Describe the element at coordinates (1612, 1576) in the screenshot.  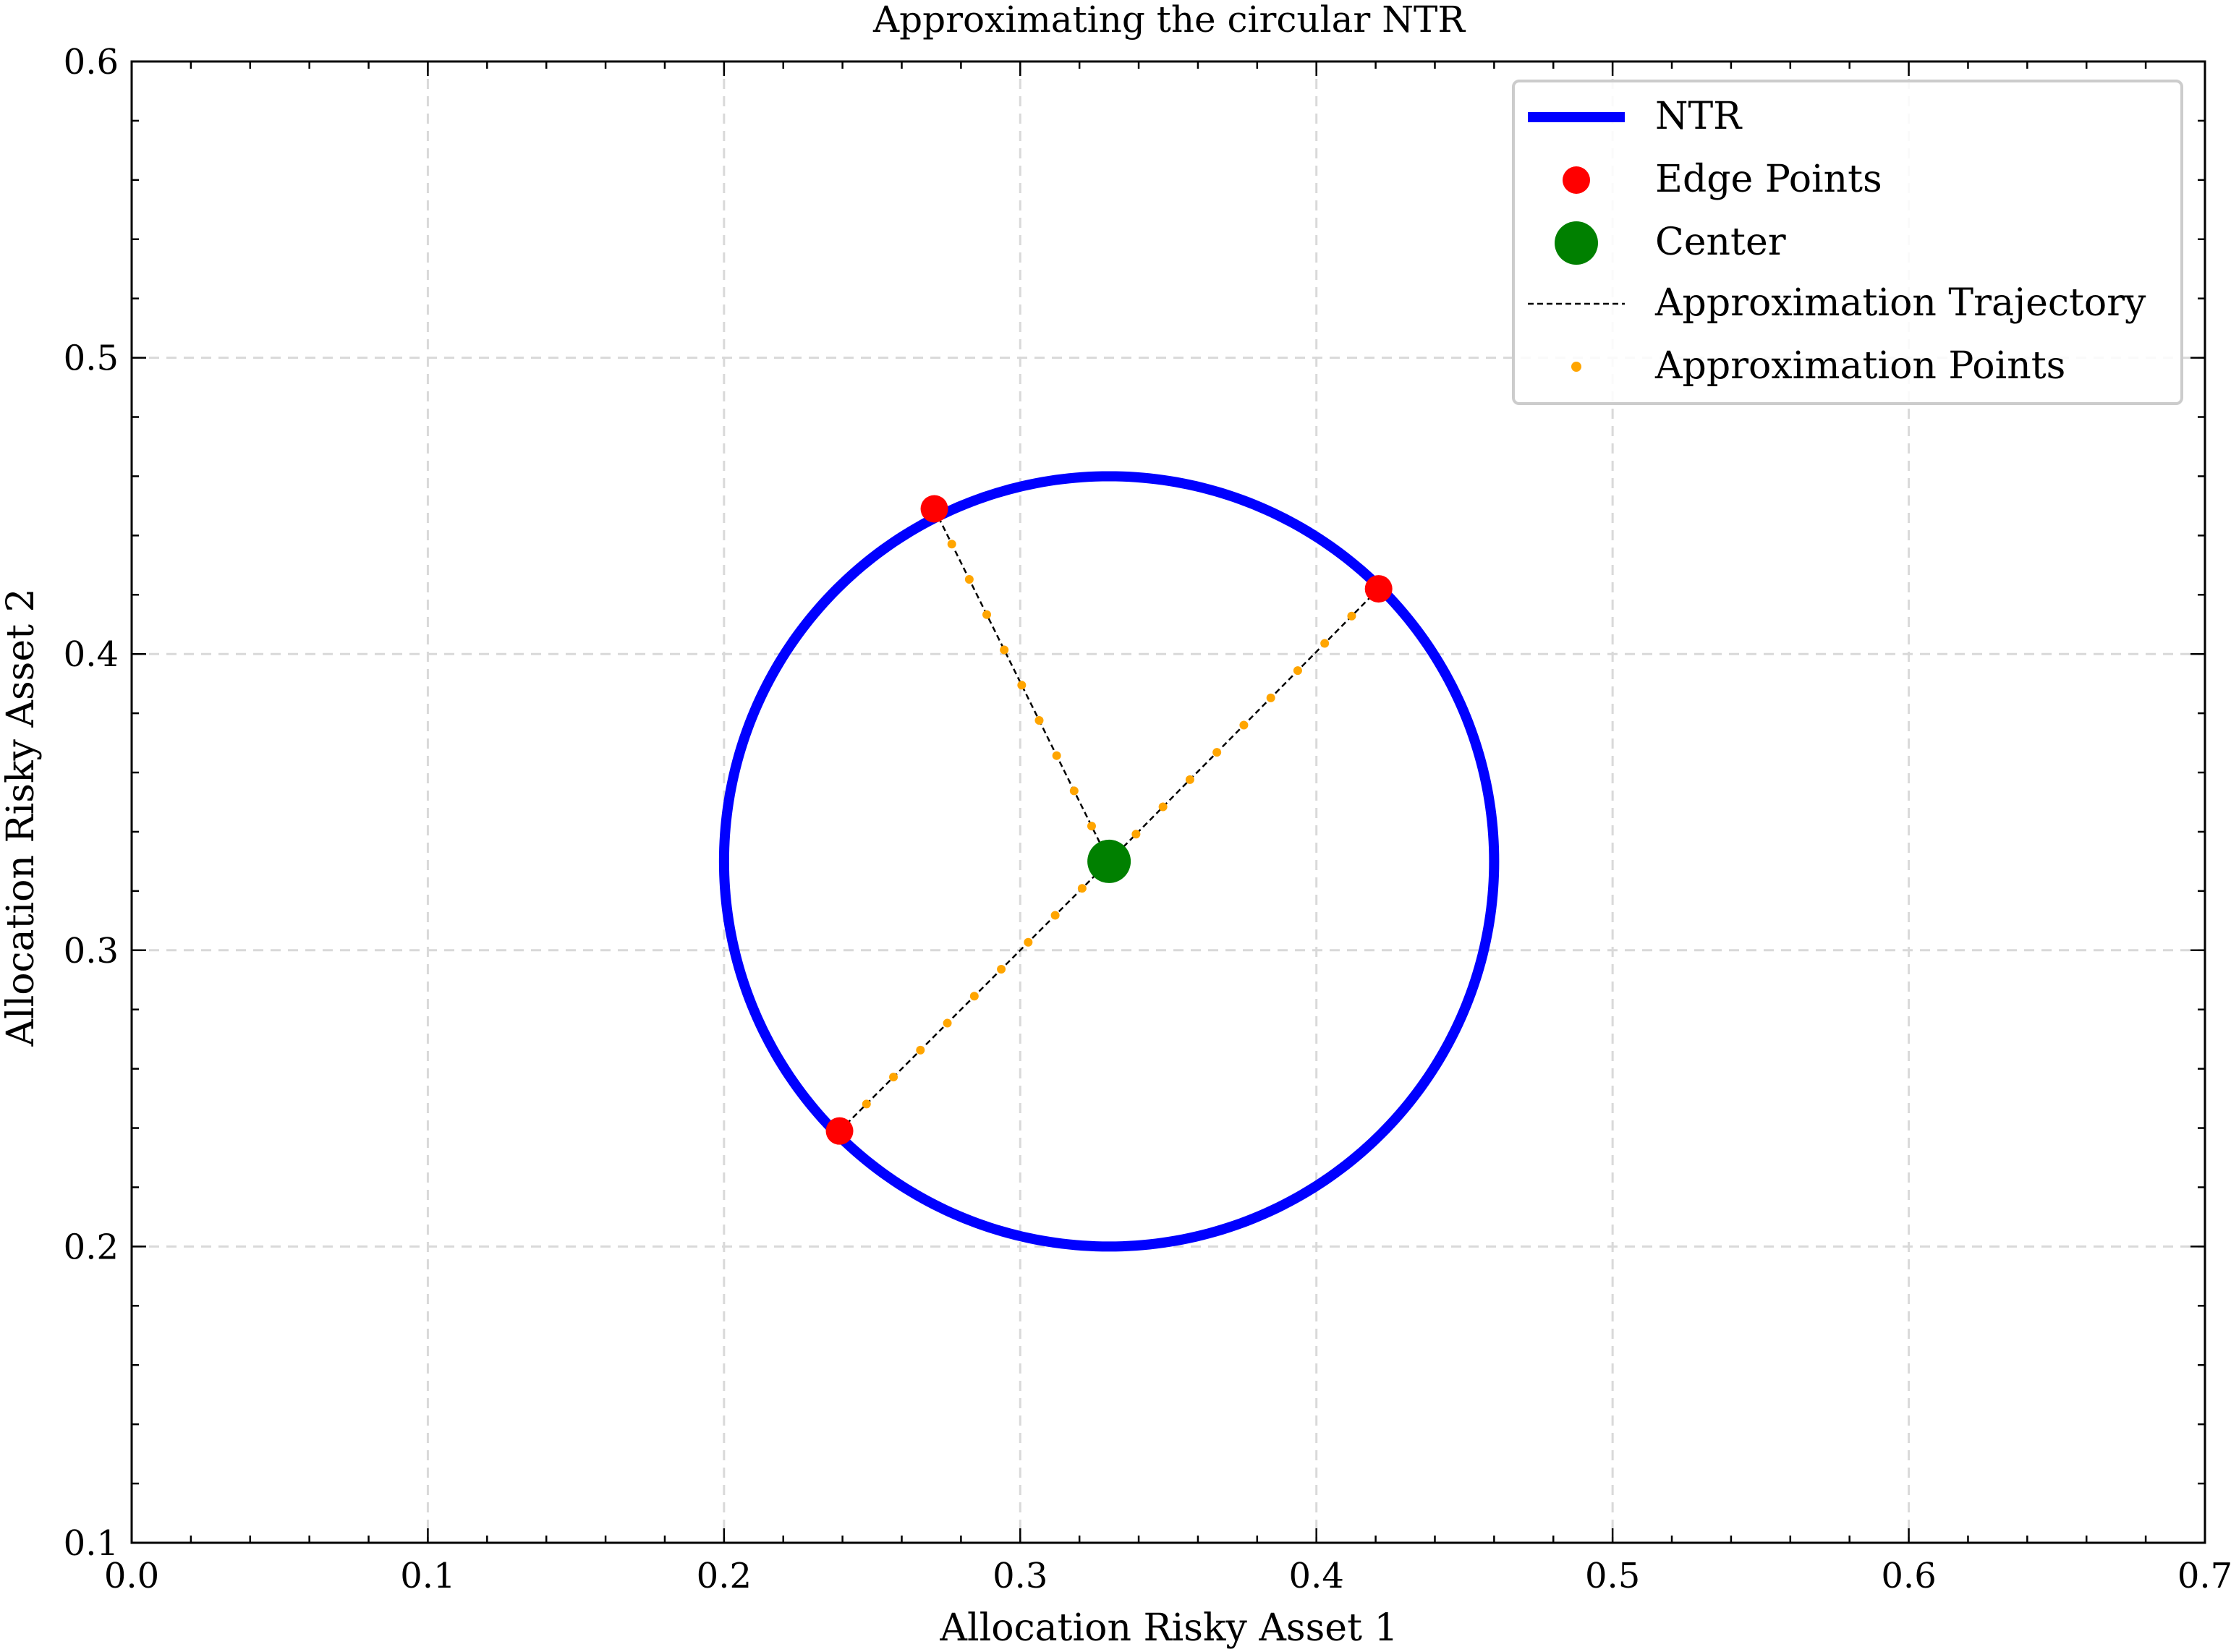
I see `x-tick-label: 0.5` at that location.